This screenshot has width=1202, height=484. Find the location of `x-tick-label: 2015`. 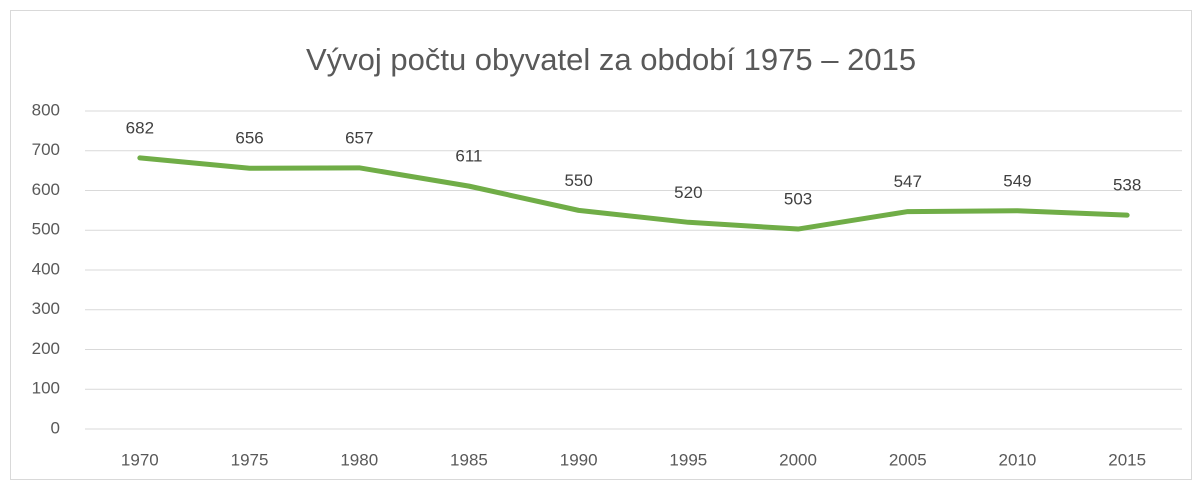

x-tick-label: 2015 is located at coordinates (1127, 459).